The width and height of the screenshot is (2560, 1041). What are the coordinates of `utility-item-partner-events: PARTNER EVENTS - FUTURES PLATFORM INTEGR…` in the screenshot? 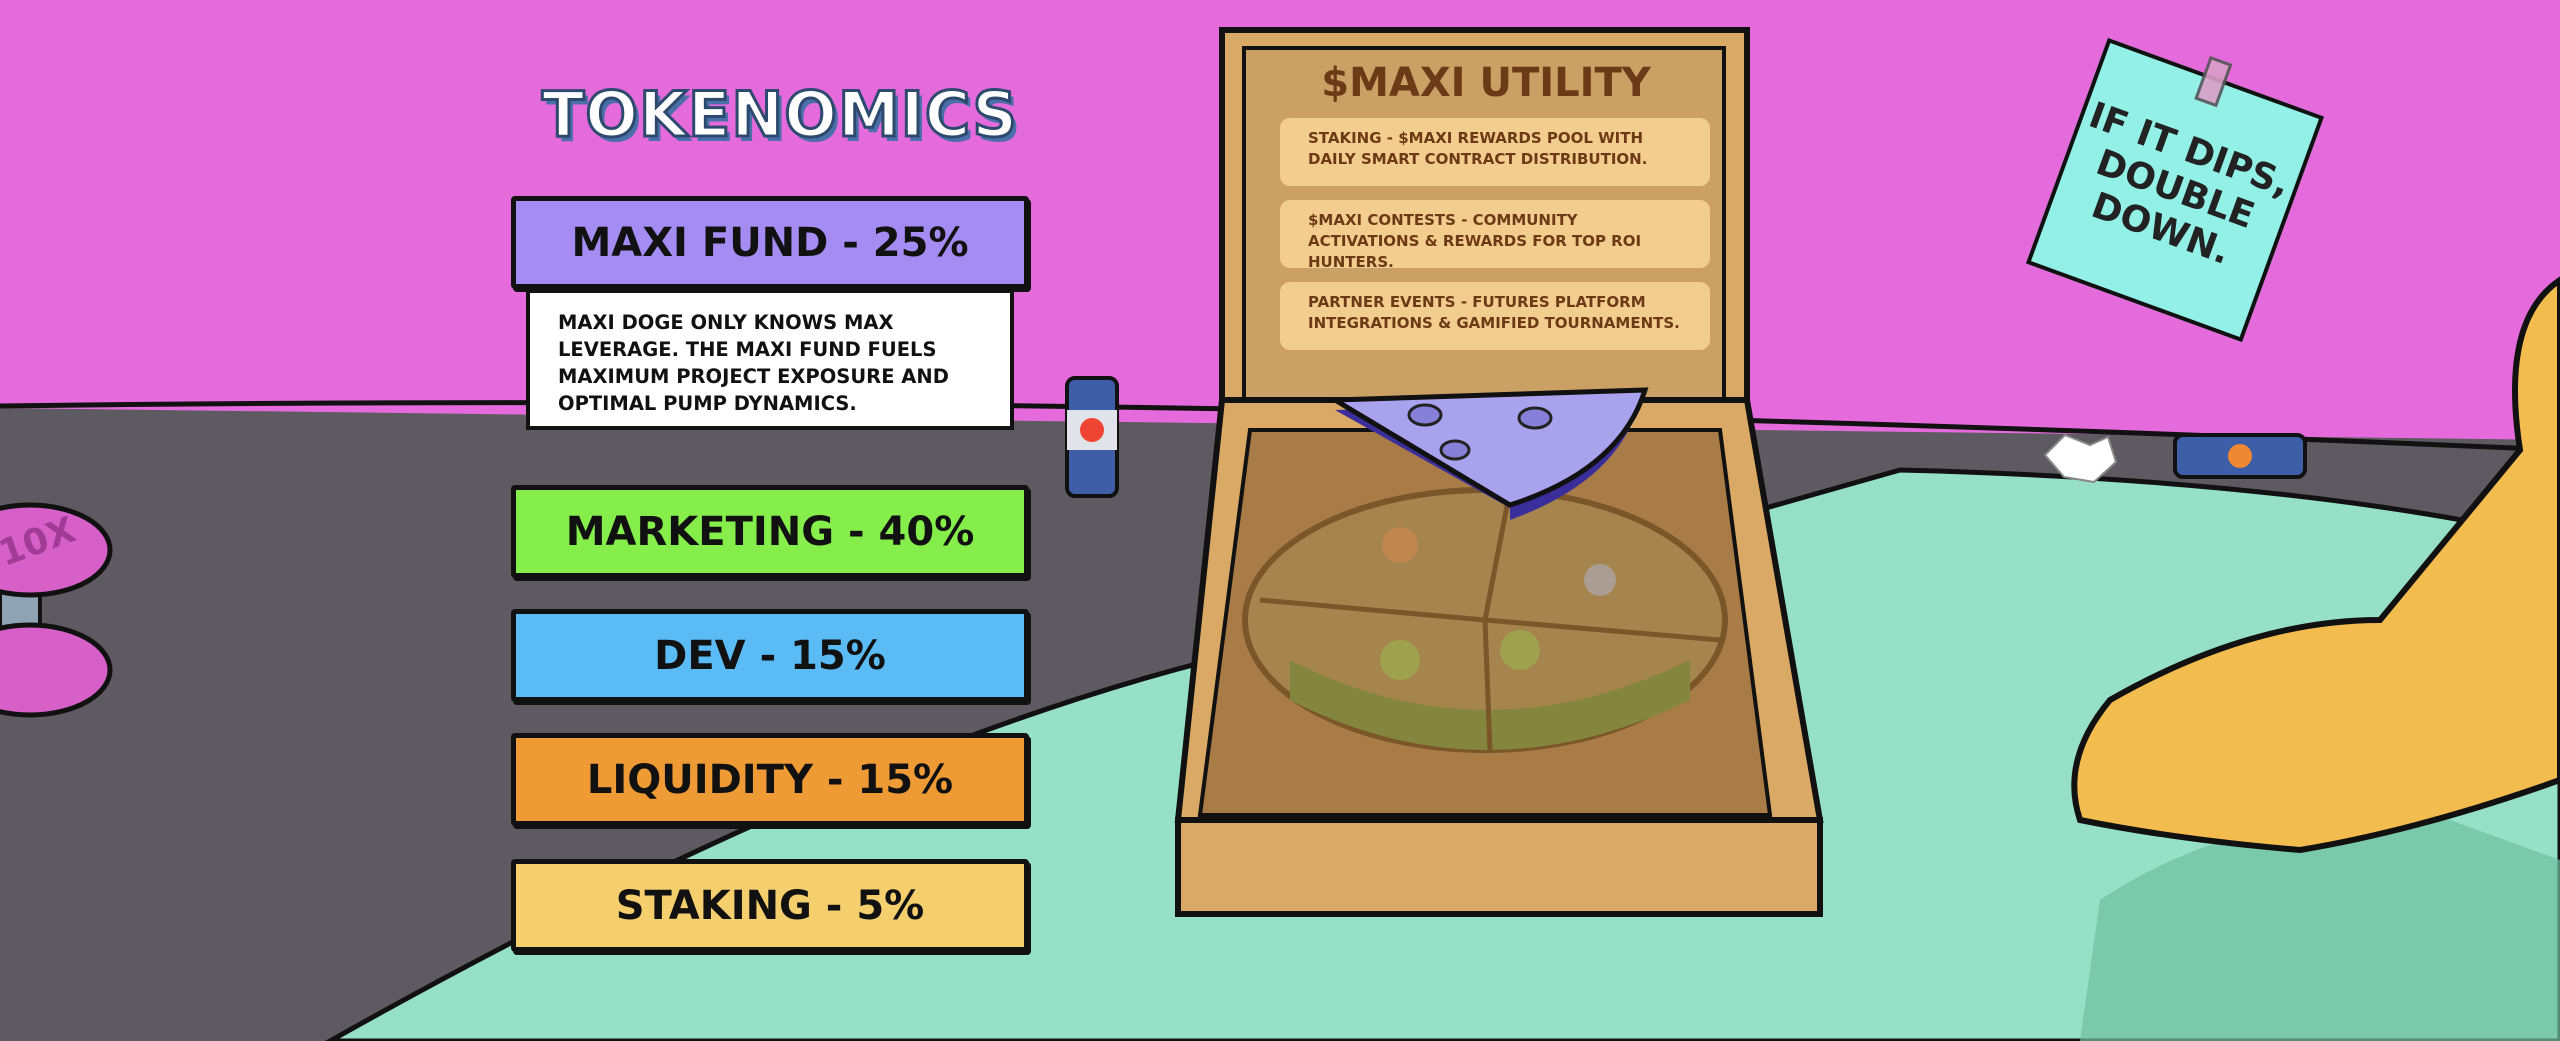 It's located at (1495, 316).